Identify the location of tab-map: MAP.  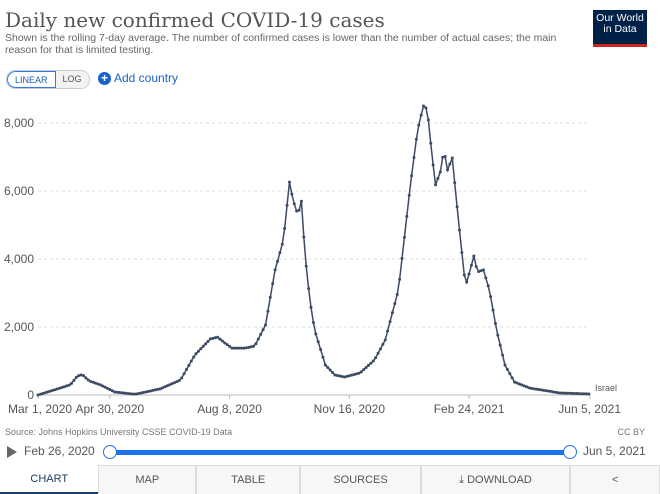
(147, 479).